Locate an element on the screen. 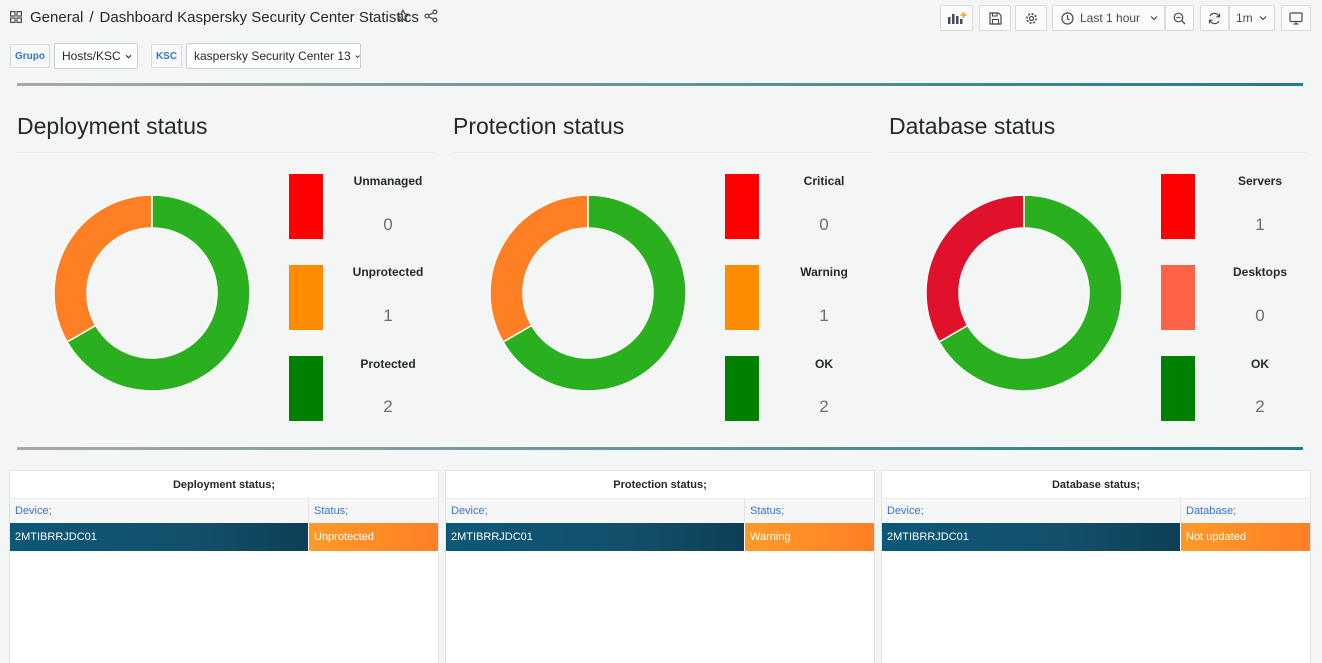 The width and height of the screenshot is (1322, 663). table-cell-status: Unprotected is located at coordinates (373, 537).